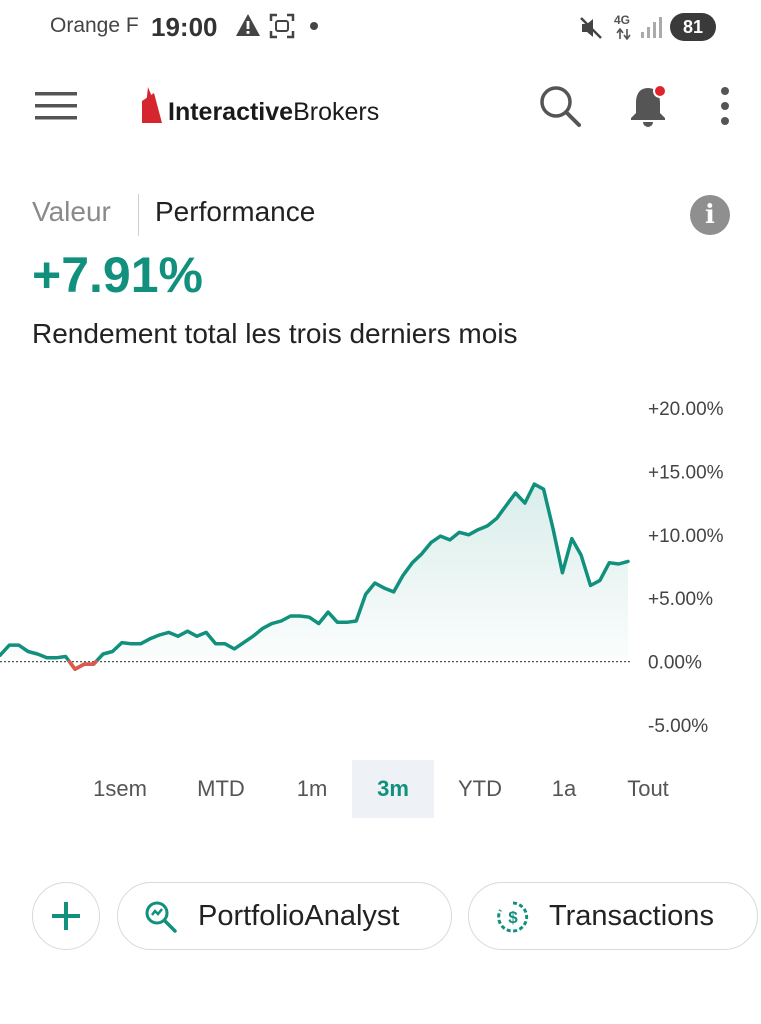  Describe the element at coordinates (221, 788) in the screenshot. I see `range-mtd: MTD` at that location.